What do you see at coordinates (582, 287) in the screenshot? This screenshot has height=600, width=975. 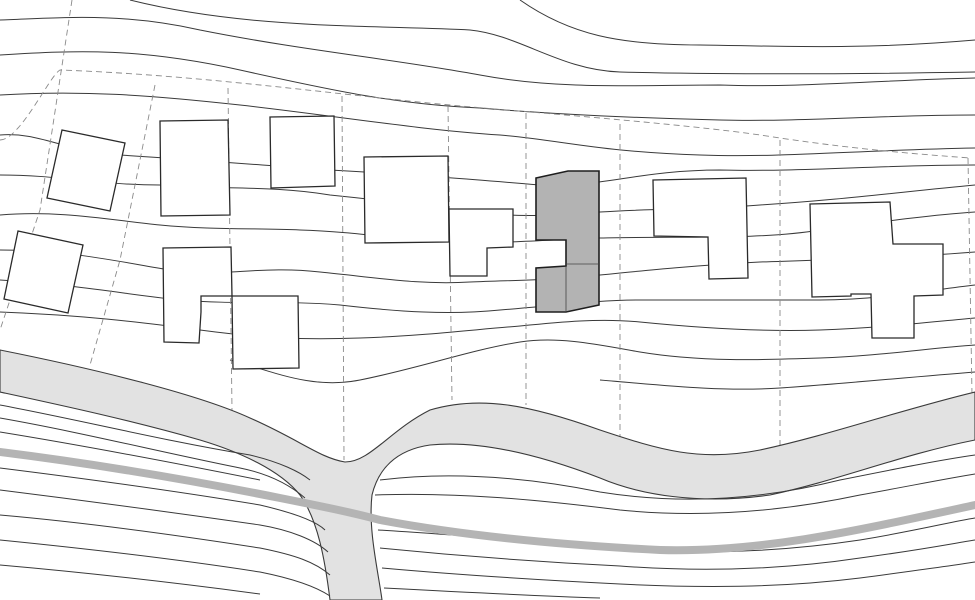 I see `building-ridge-line` at bounding box center [582, 287].